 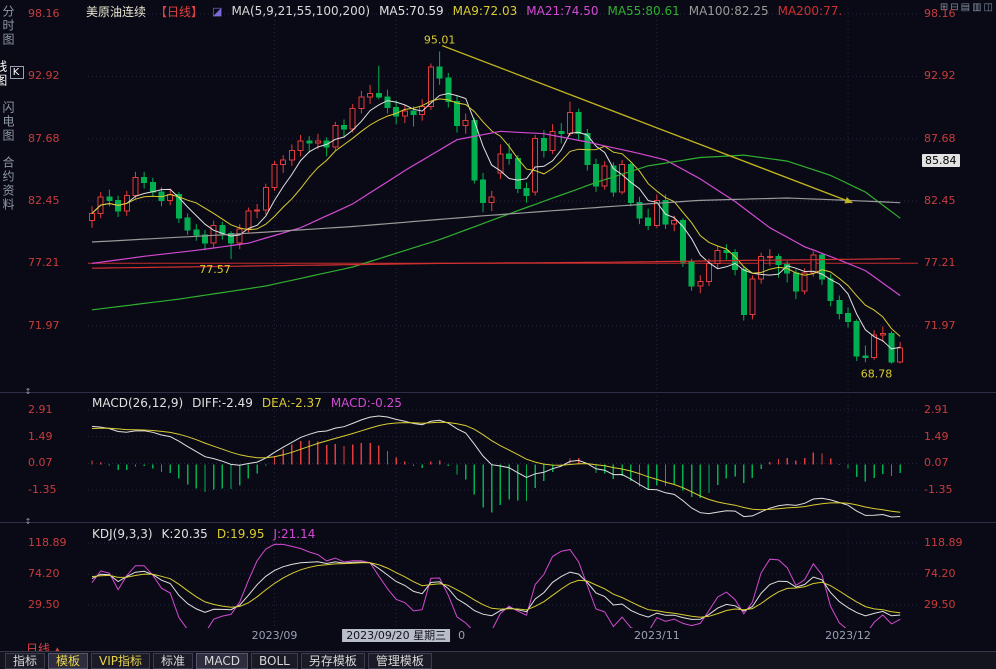 I want to click on sidebar-item-label: 合约资料, so click(x=8, y=184).